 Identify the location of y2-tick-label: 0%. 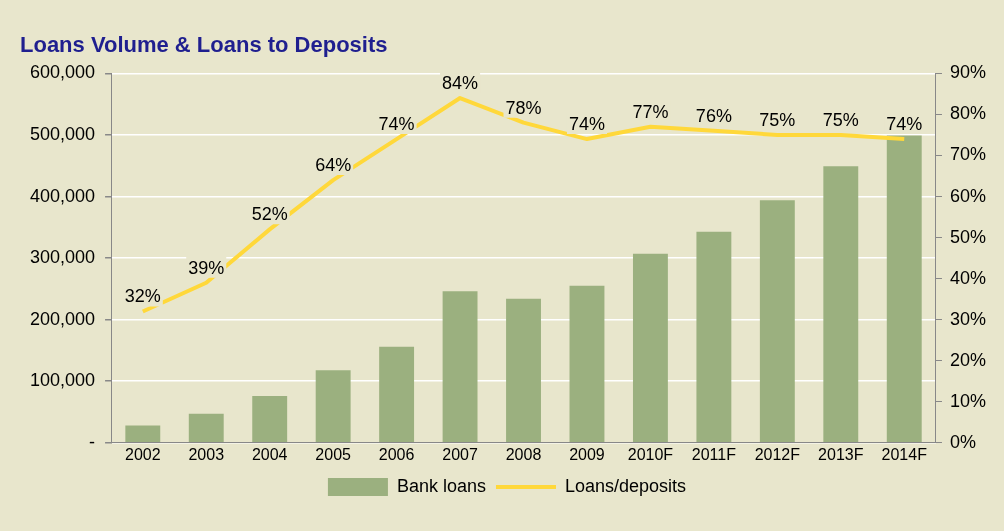
(962, 441).